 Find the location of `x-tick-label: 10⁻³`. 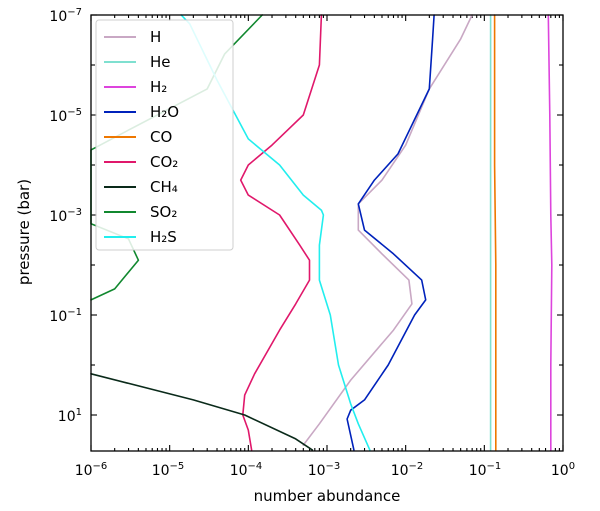

x-tick-label: 10⁻³ is located at coordinates (324, 470).